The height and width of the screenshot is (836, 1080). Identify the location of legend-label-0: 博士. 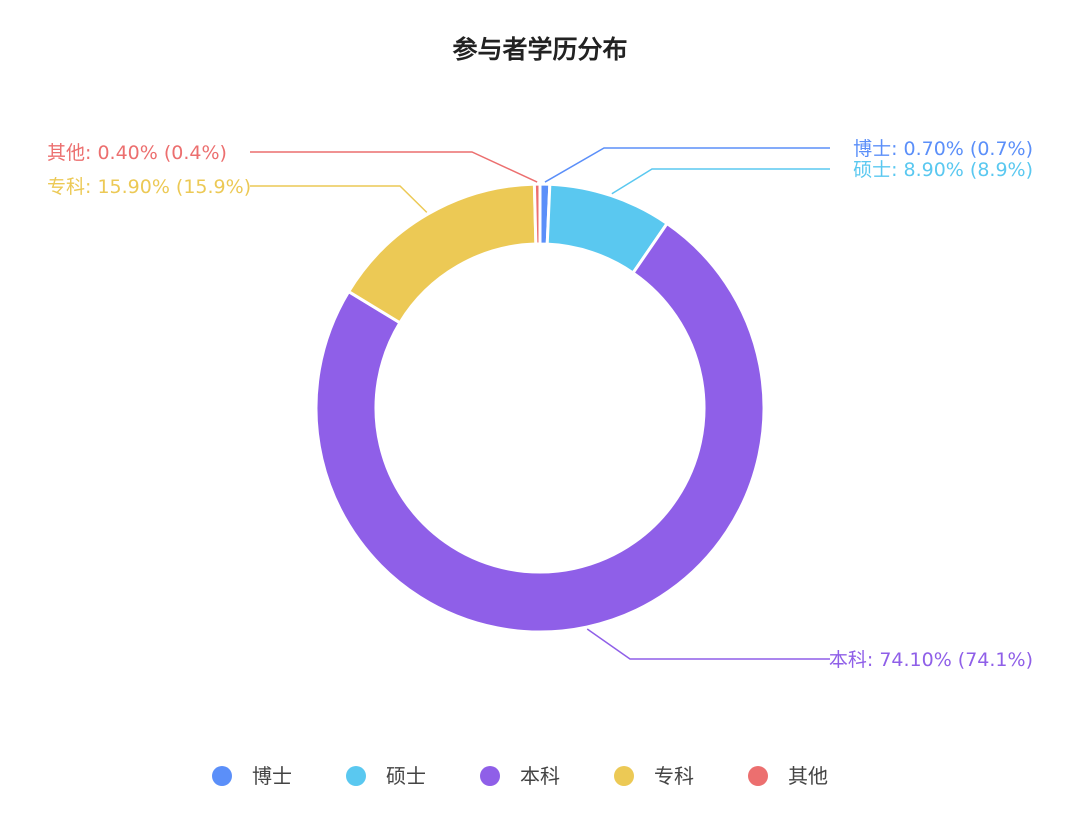
(272, 776).